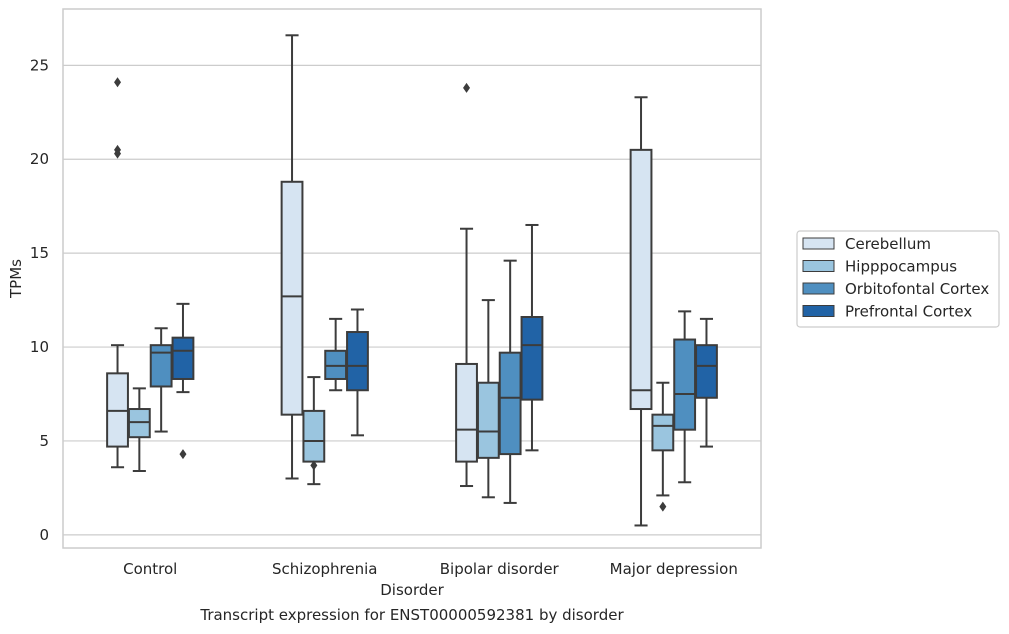 The image size is (1009, 634). I want to click on y-tick-label: 5, so click(44, 441).